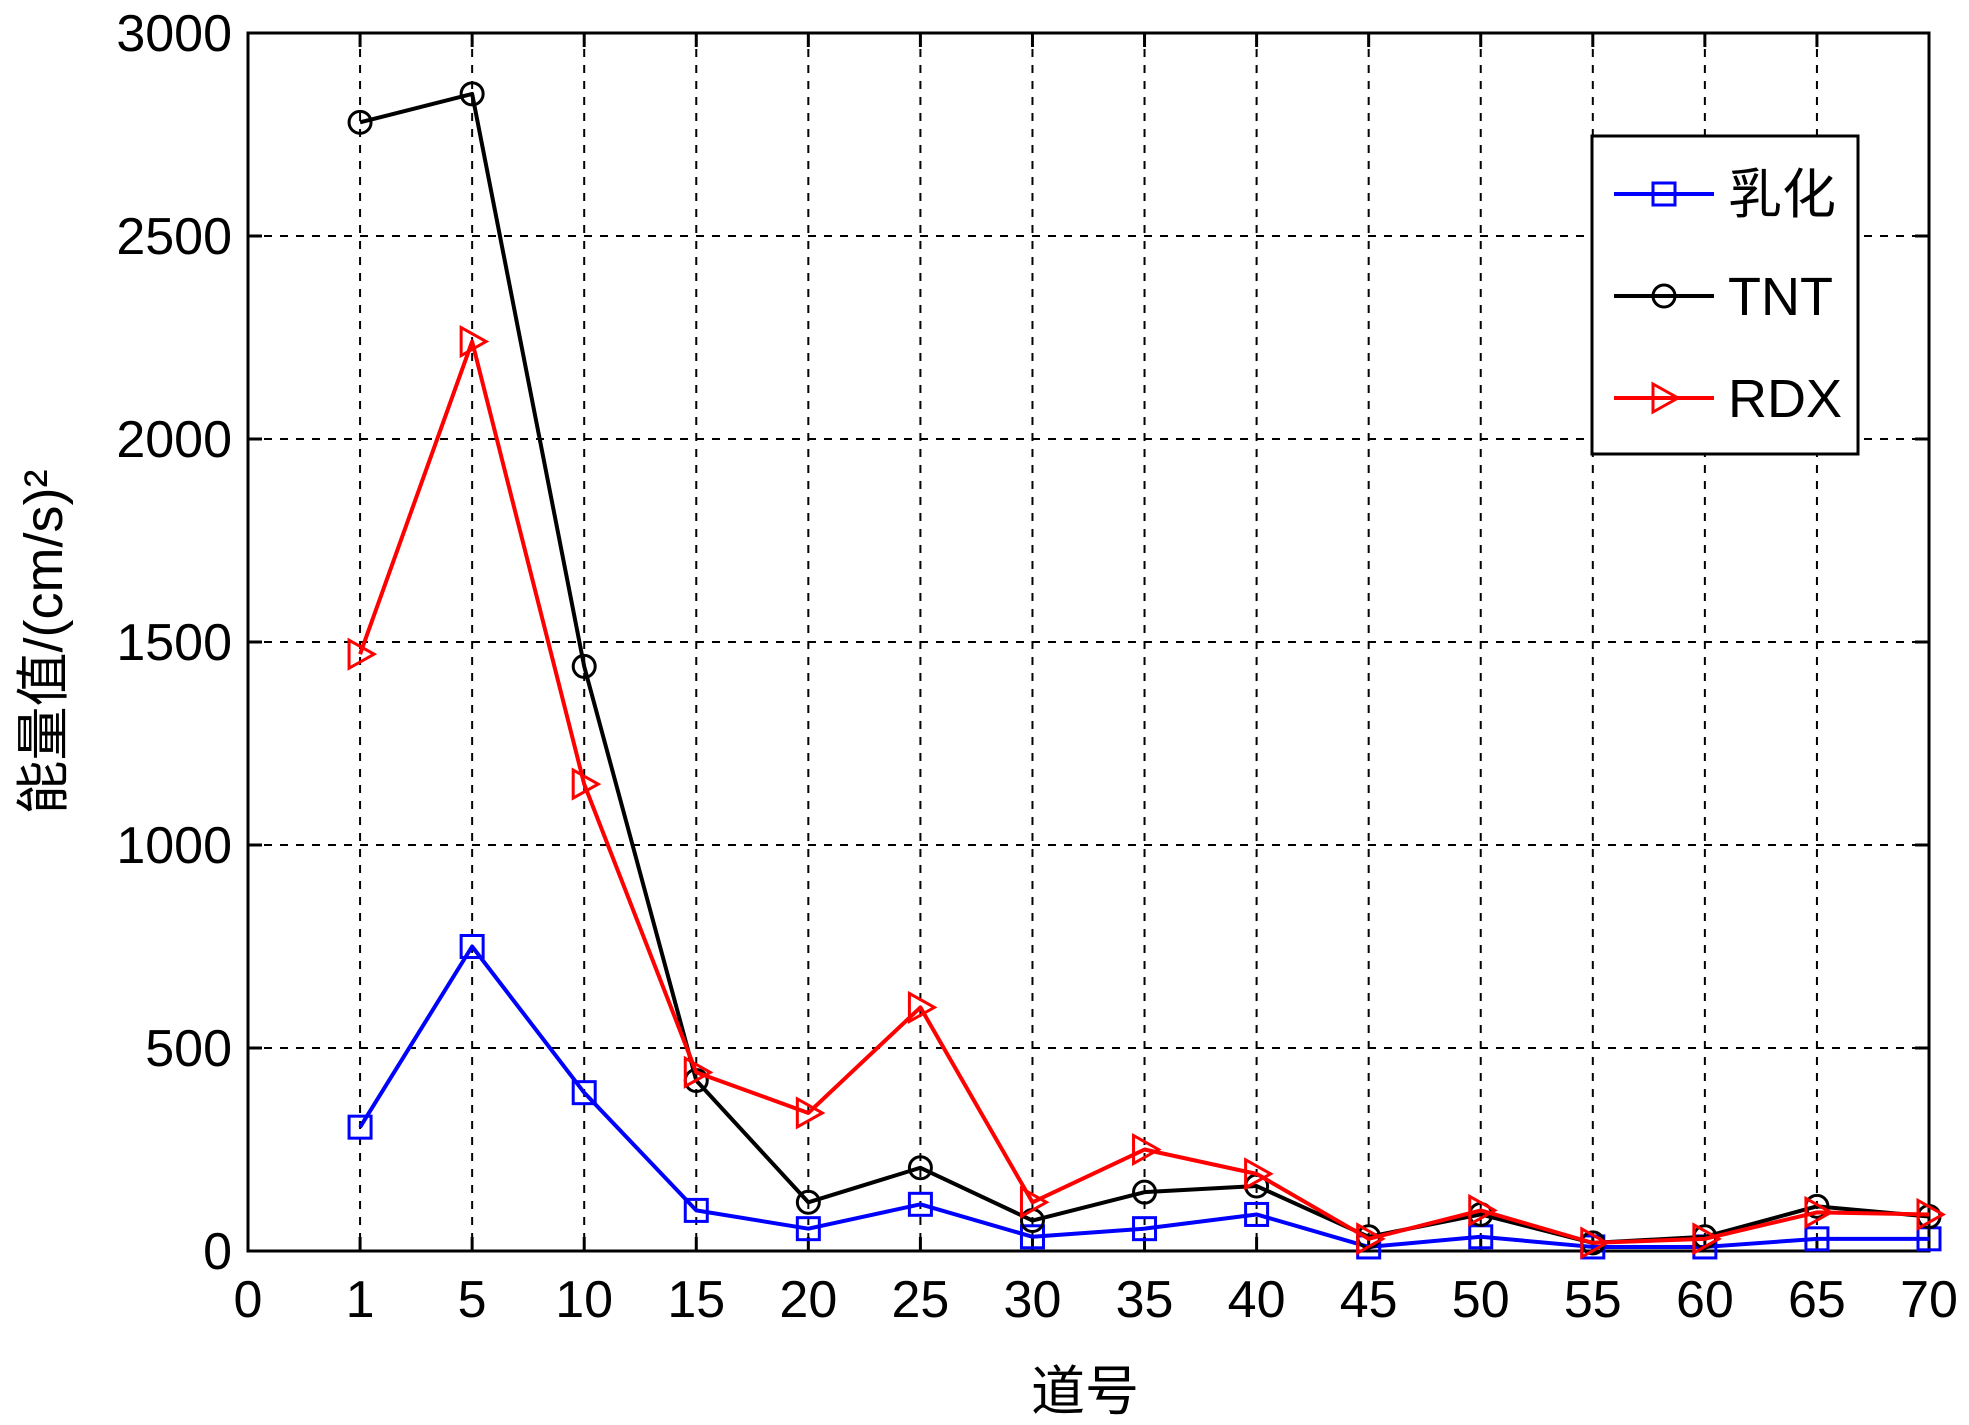  I want to click on x-tick-label: 30, so click(1033, 1300).